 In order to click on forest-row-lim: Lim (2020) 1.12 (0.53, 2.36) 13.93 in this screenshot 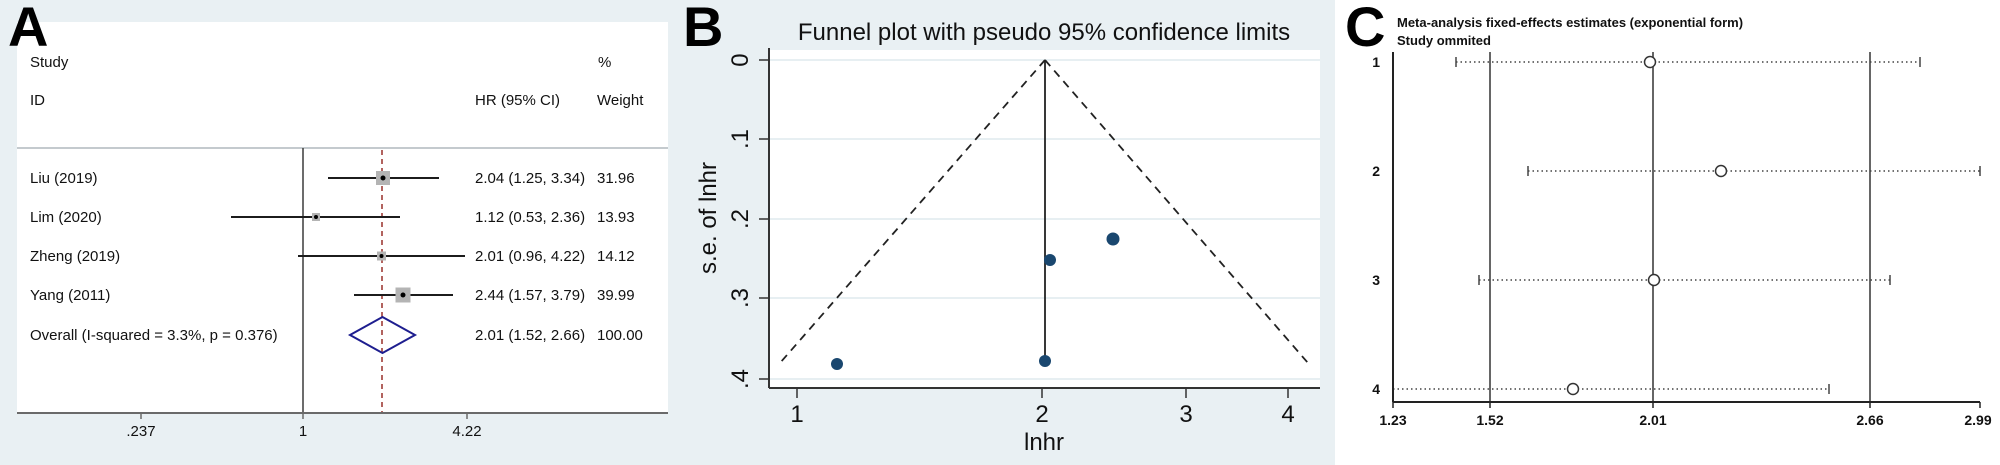, I will do `click(332, 217)`.